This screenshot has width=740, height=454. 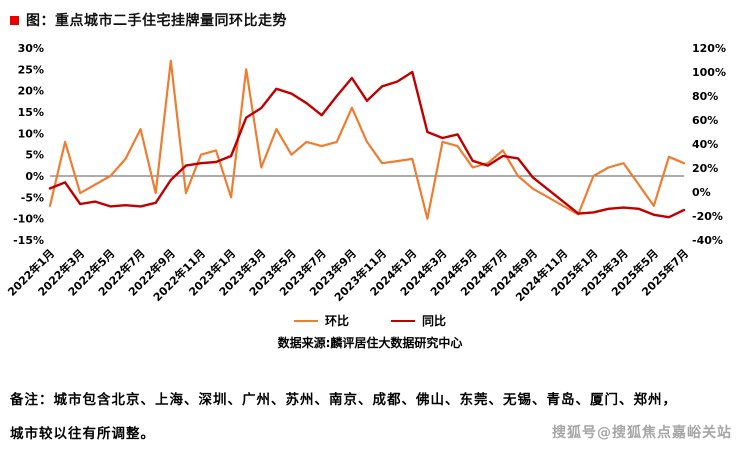 I want to click on mom-line-swatch-icon, so click(x=305, y=320).